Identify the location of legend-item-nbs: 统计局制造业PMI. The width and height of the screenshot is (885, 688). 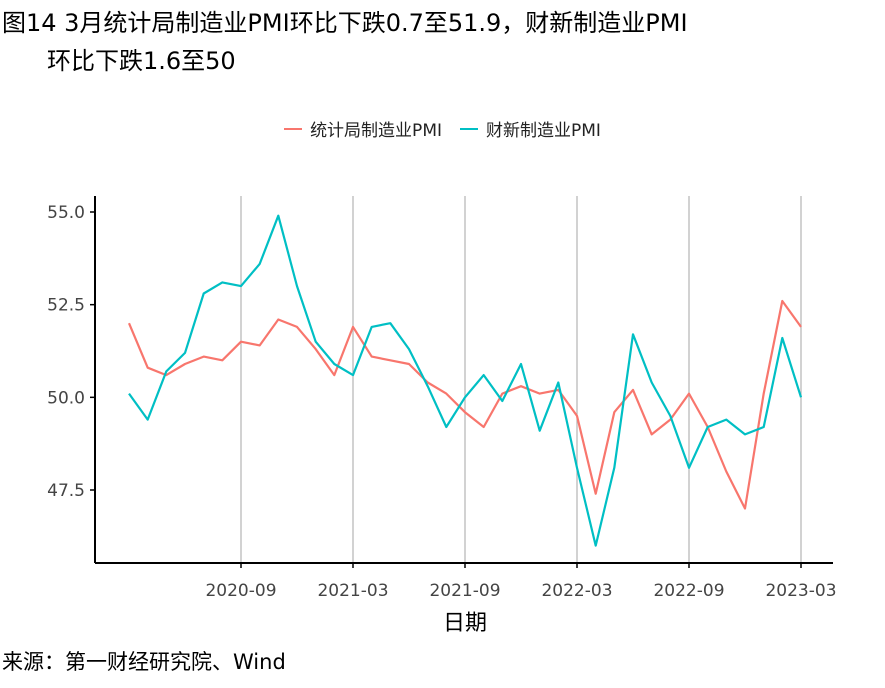
(363, 128).